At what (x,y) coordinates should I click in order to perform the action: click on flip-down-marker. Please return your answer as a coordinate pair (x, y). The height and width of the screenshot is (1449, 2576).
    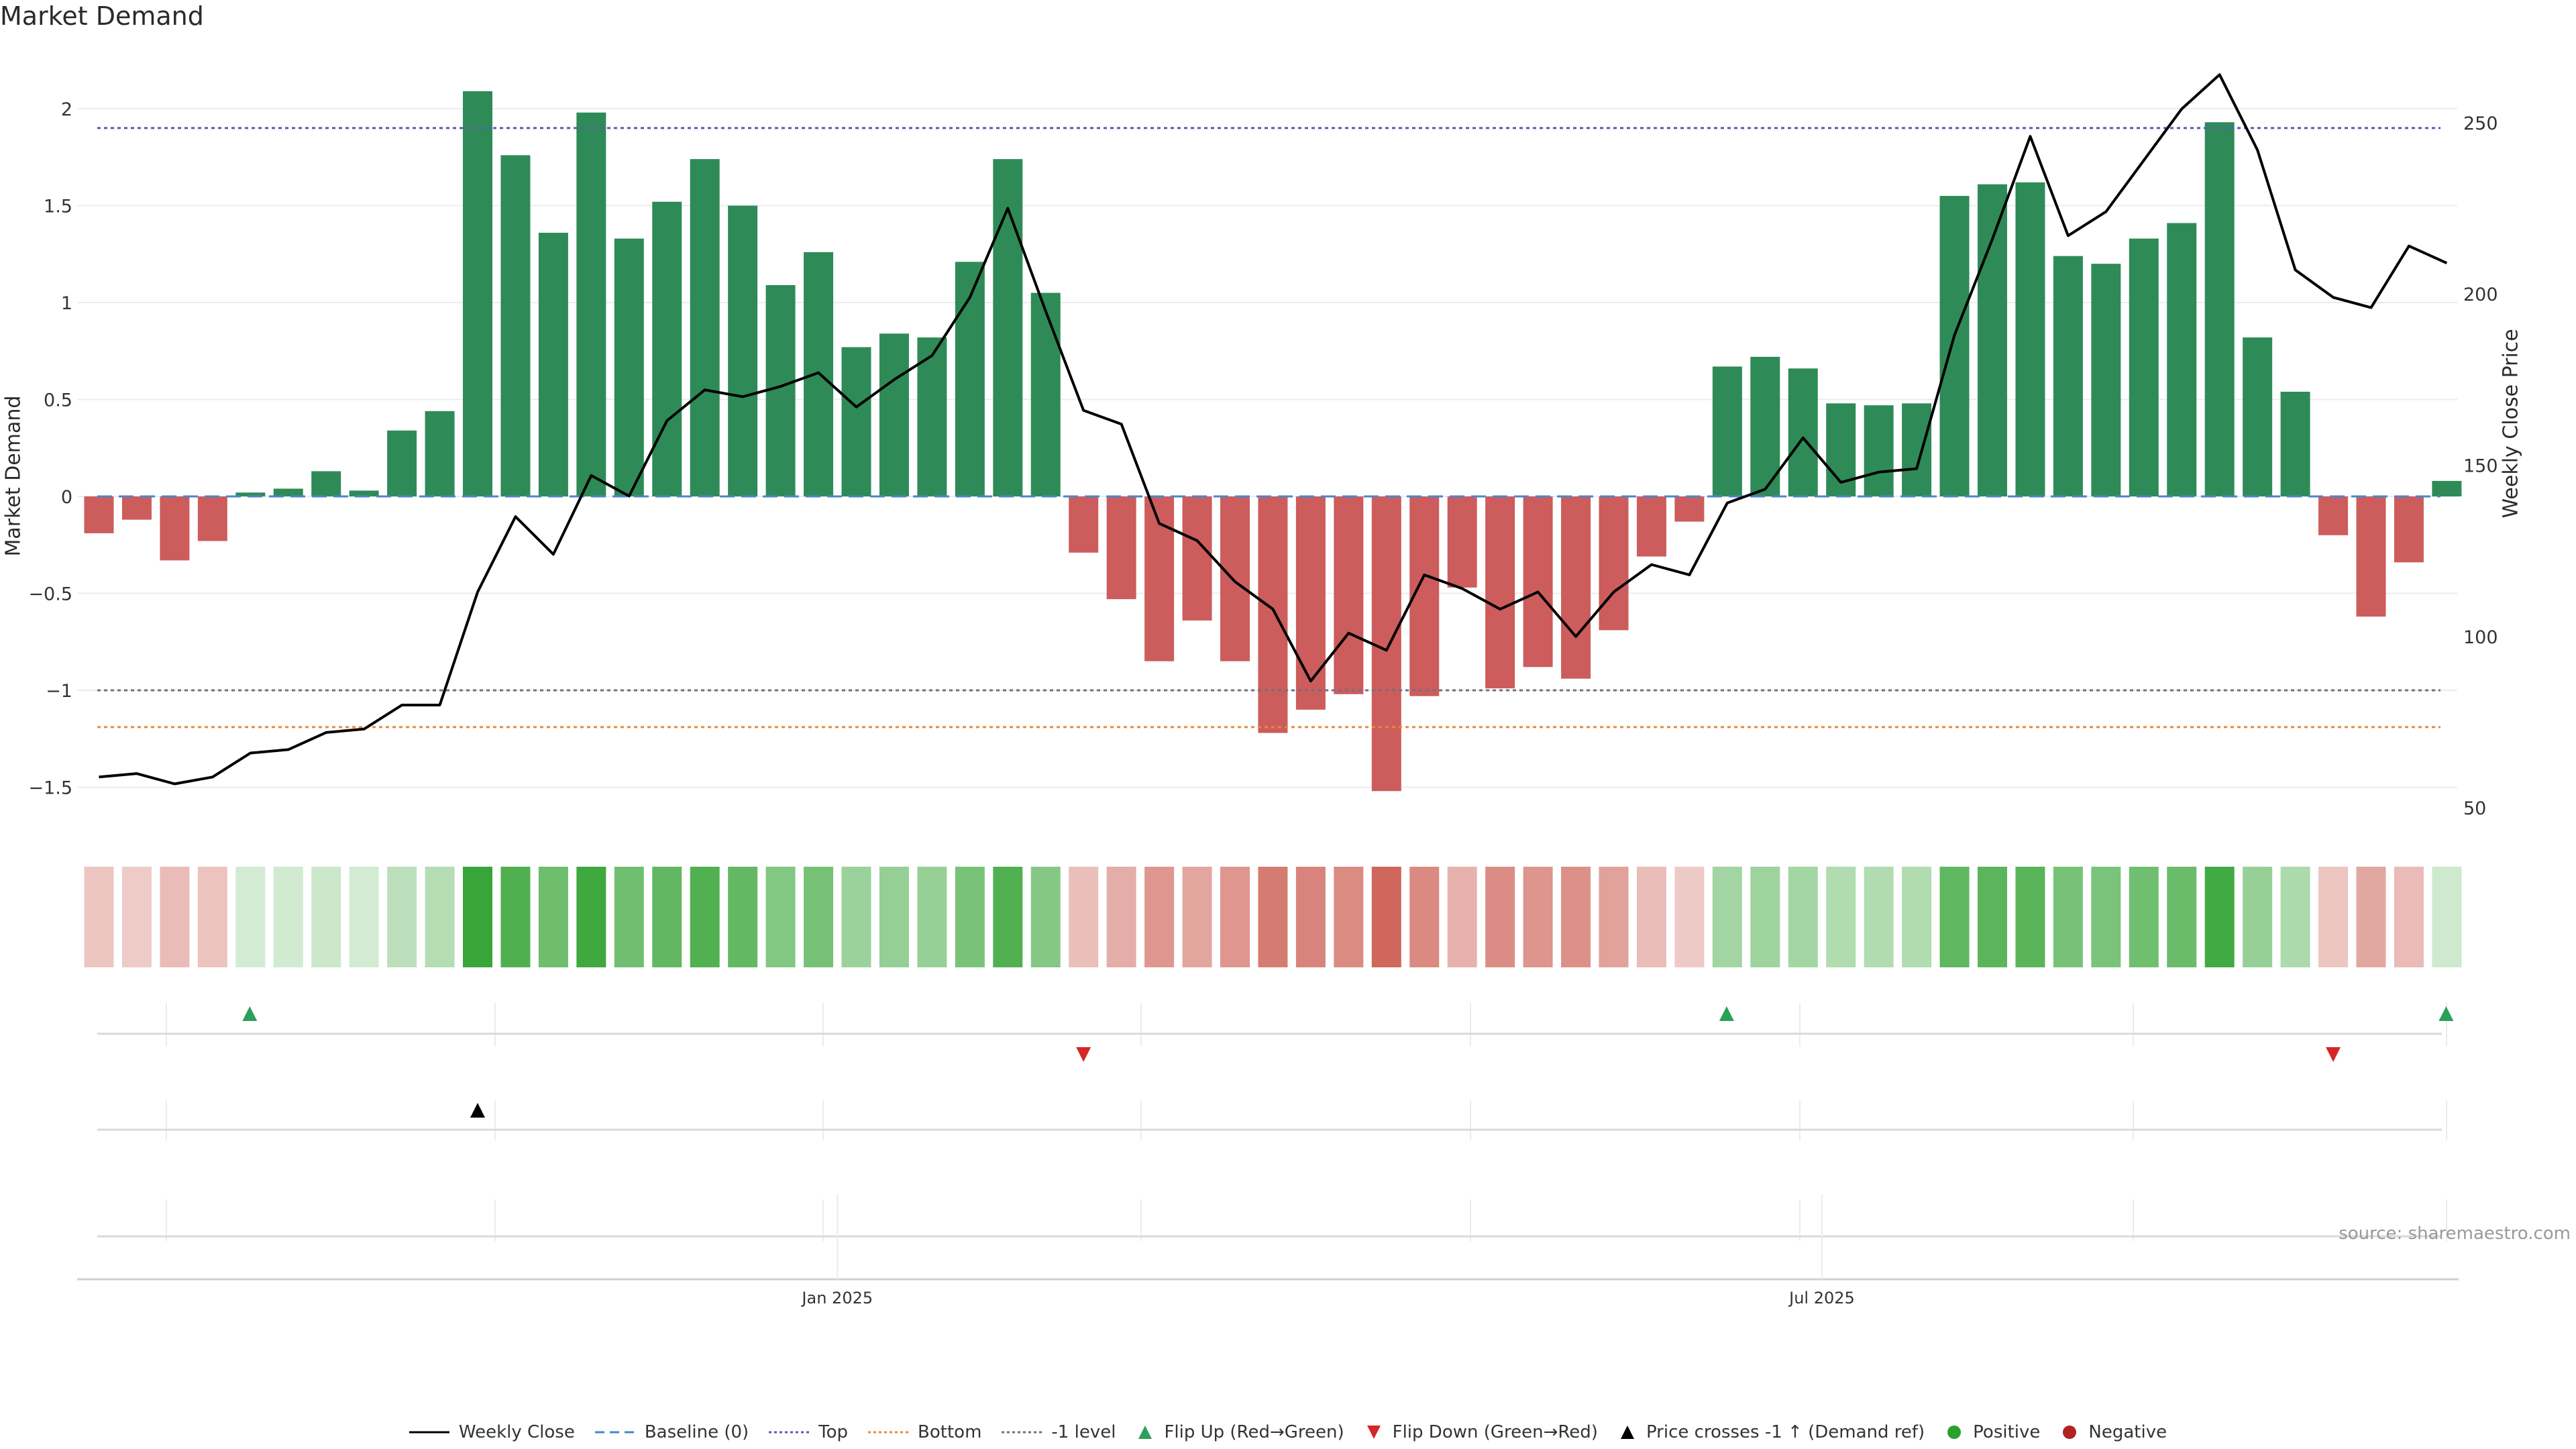
    Looking at the image, I should click on (2333, 1054).